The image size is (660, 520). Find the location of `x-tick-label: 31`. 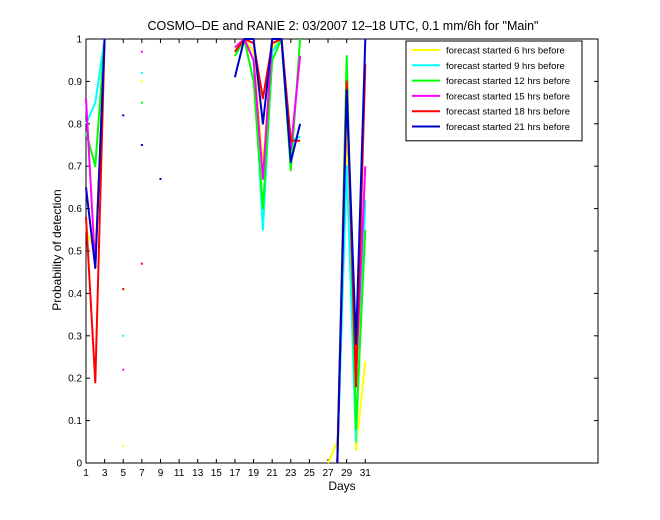

x-tick-label: 31 is located at coordinates (366, 473).